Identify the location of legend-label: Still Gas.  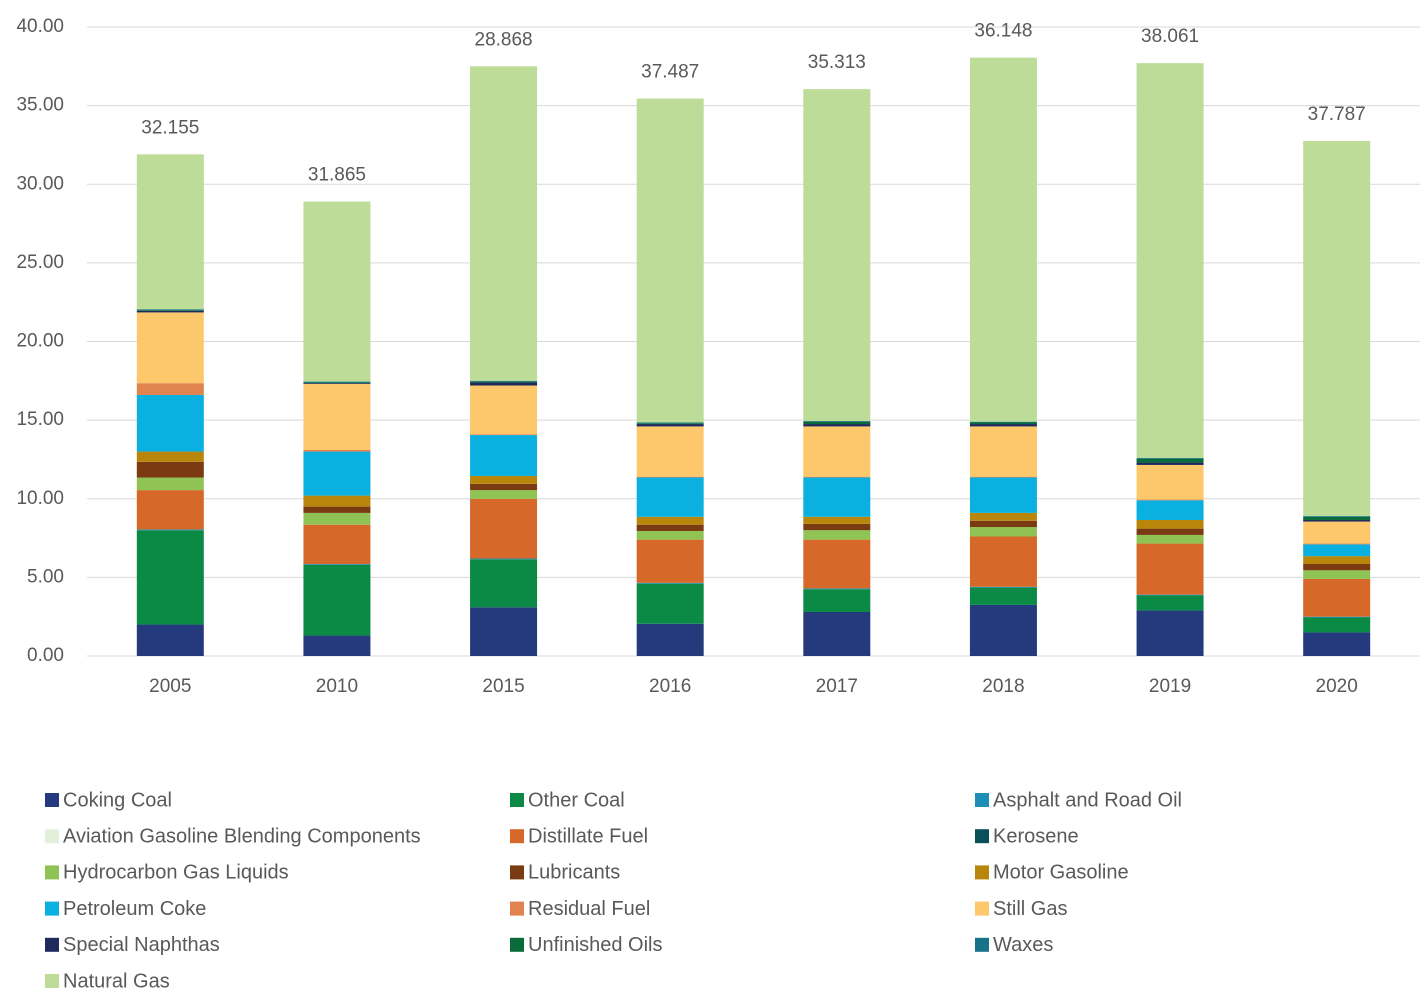
(1030, 909).